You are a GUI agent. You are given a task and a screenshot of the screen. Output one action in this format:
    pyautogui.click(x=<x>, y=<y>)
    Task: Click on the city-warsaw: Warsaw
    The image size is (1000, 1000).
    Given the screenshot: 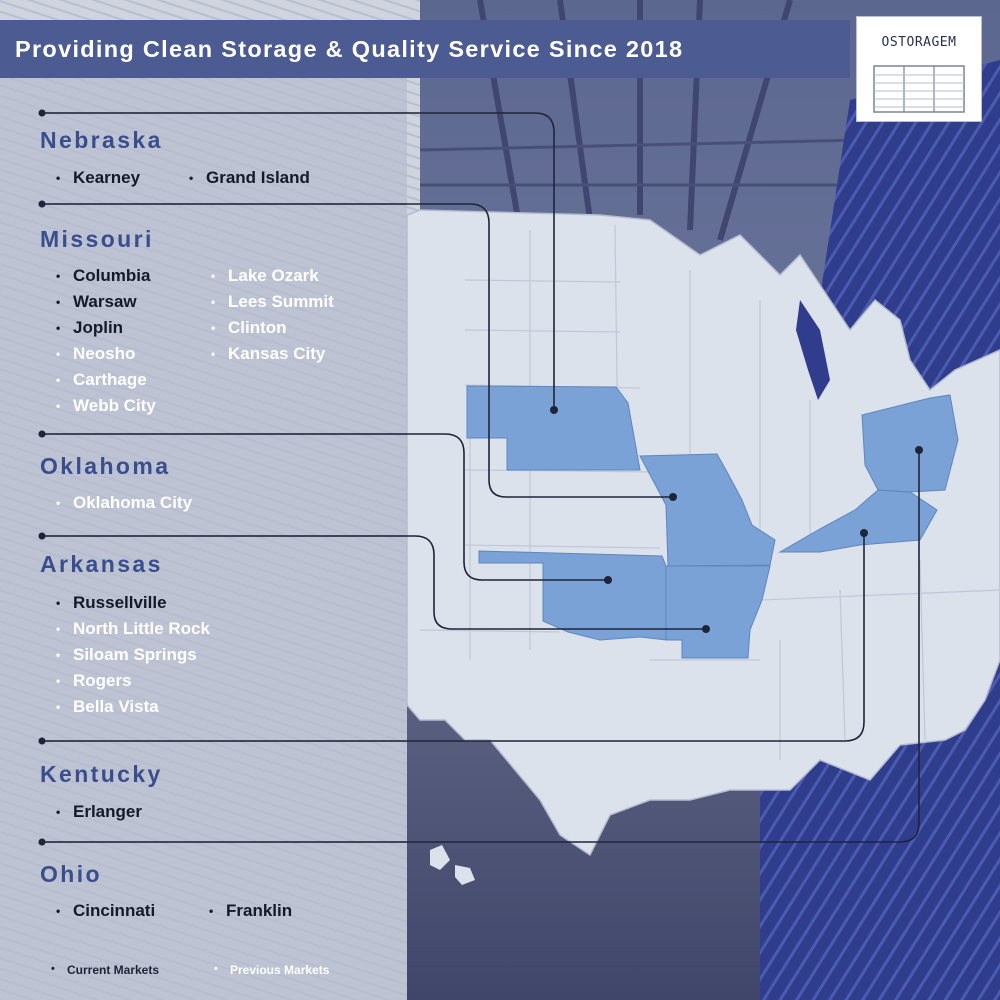 What is the action you would take?
    pyautogui.click(x=96, y=302)
    